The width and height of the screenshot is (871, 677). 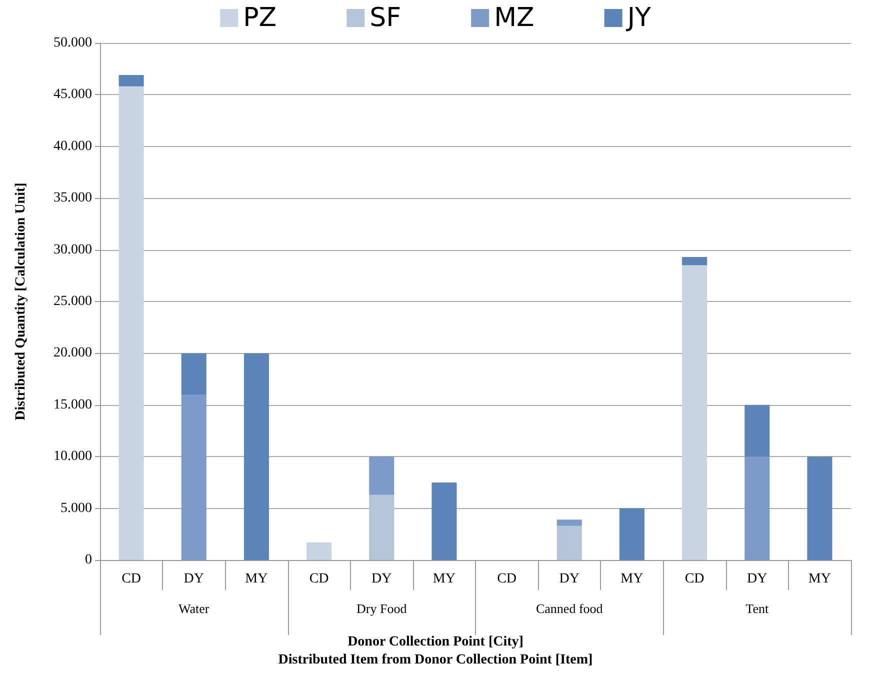 I want to click on y-tick-label: 25.000, so click(x=73, y=301).